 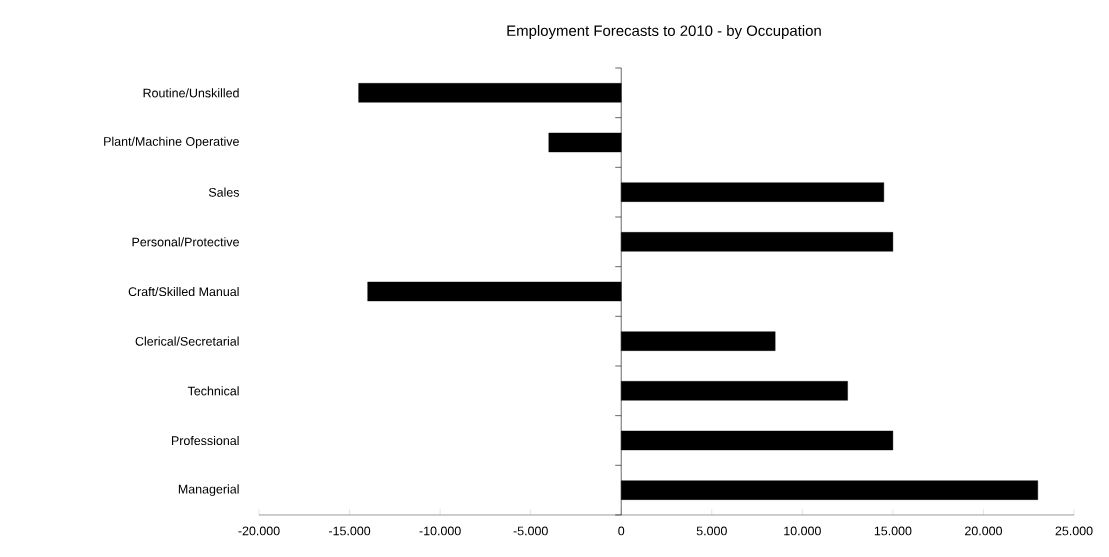 What do you see at coordinates (664, 32) in the screenshot?
I see `chart-title: Employment Forecasts to 2010 - by Occupation` at bounding box center [664, 32].